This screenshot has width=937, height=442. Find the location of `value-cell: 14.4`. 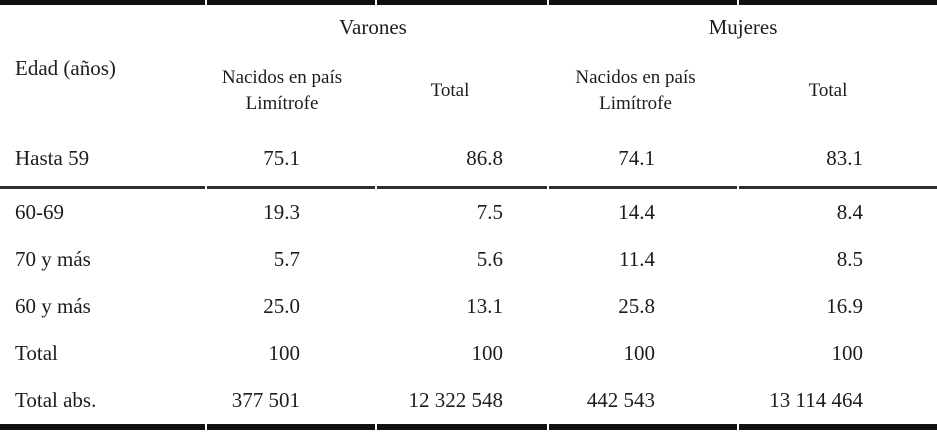

value-cell: 14.4 is located at coordinates (636, 211).